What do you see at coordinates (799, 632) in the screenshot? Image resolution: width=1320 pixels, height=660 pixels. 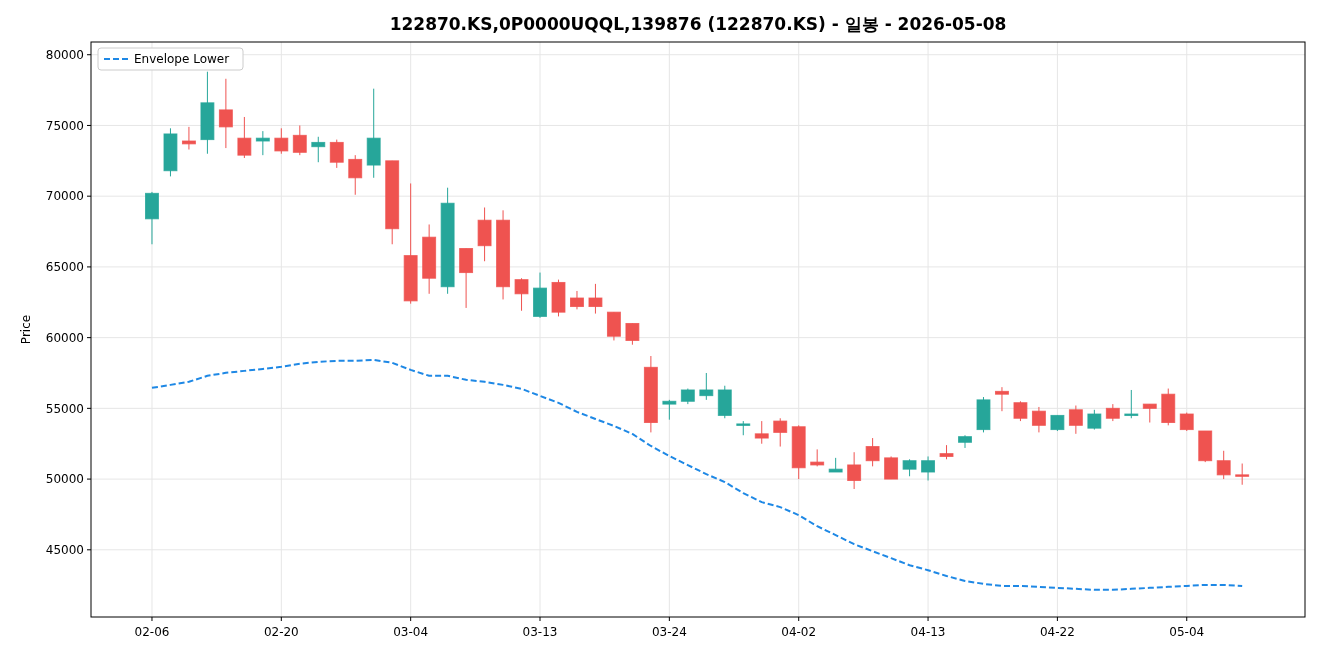 I see `x-tick-label: 04-02` at bounding box center [799, 632].